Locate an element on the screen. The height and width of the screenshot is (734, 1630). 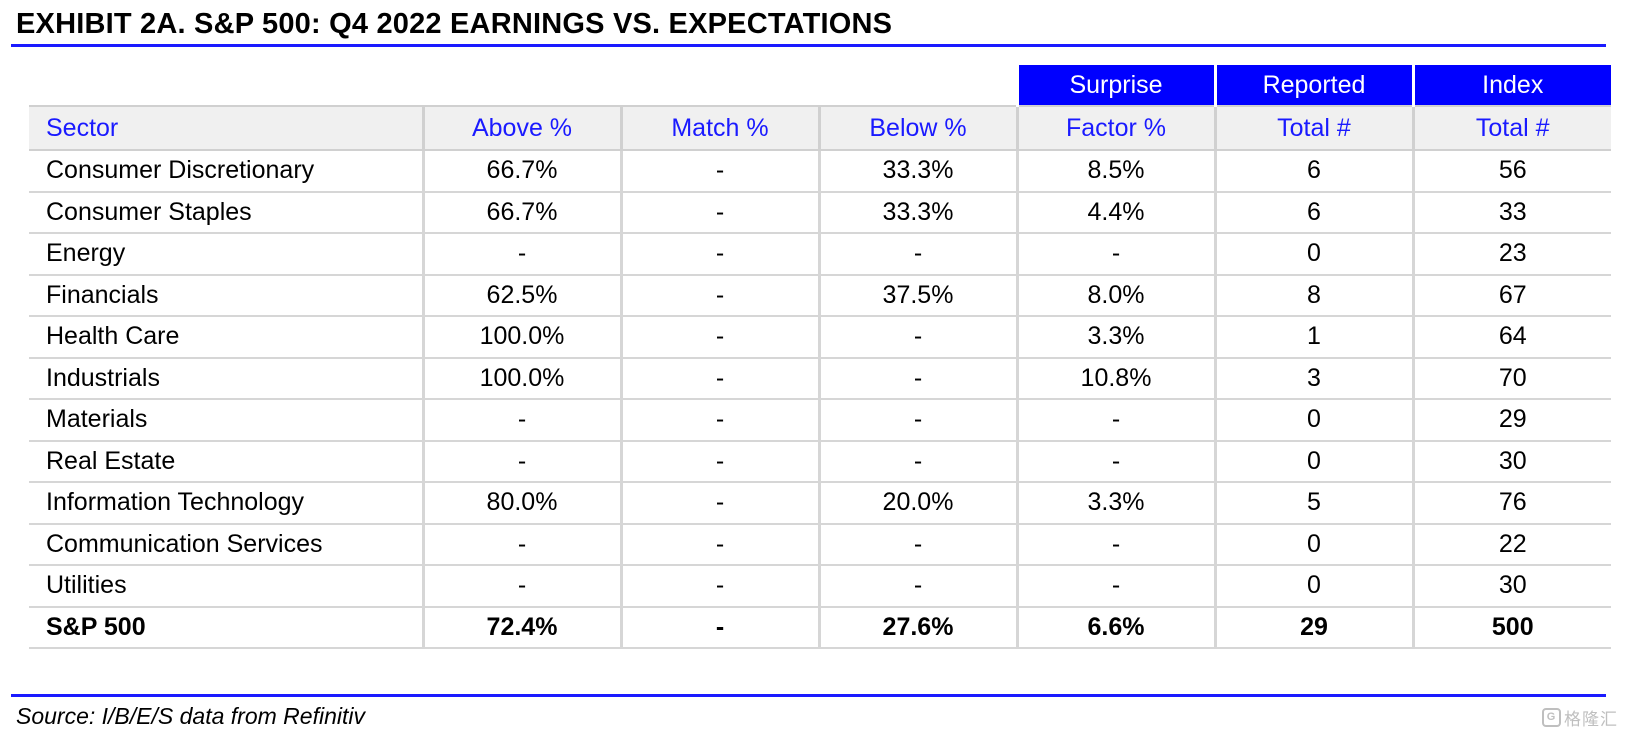
super-header-surprise: Surprise is located at coordinates (1115, 85).